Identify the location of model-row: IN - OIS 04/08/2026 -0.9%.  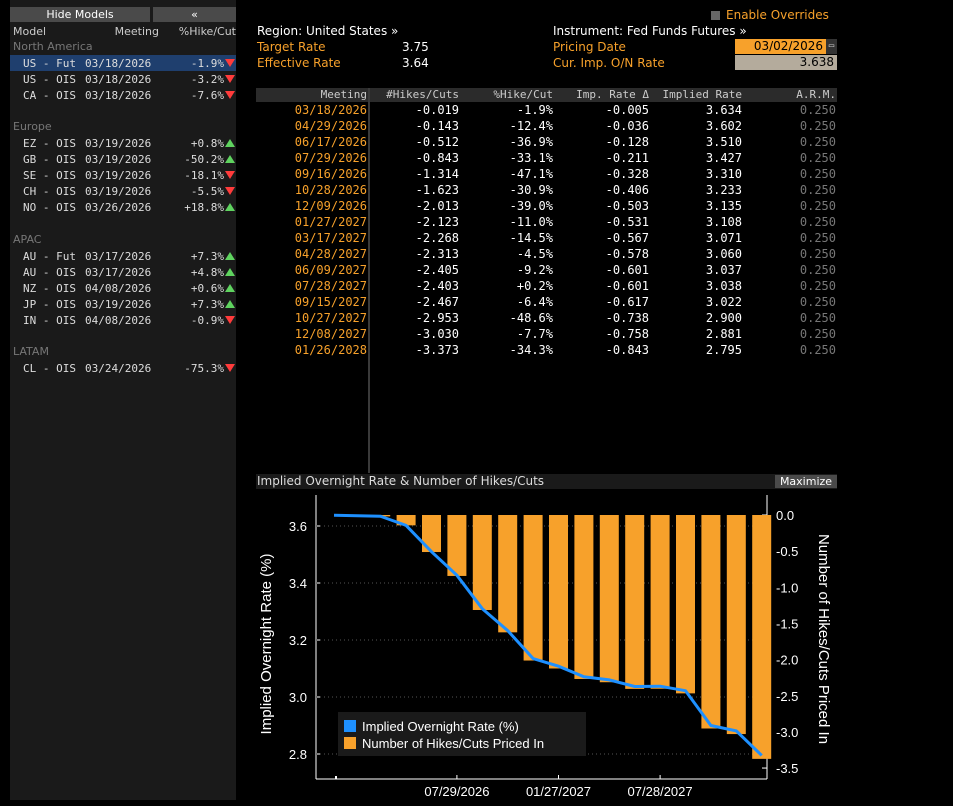
(123, 320).